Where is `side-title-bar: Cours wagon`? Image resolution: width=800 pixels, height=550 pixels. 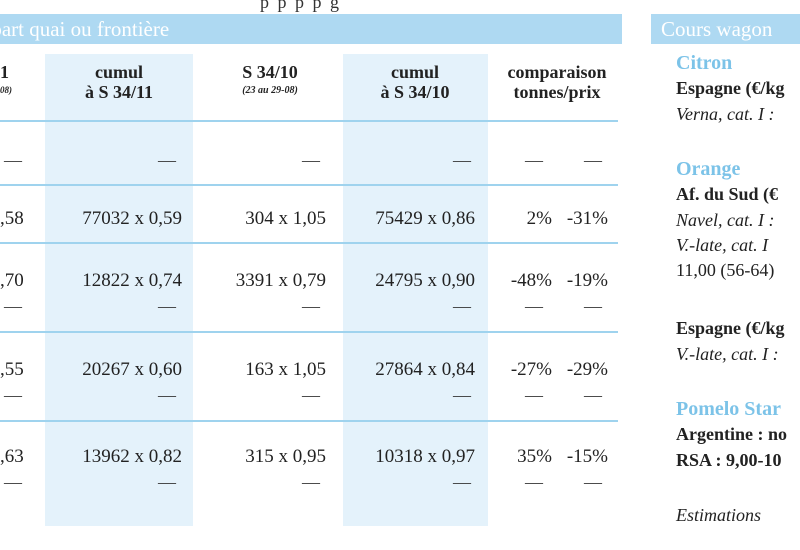
side-title-bar: Cours wagon is located at coordinates (725, 29).